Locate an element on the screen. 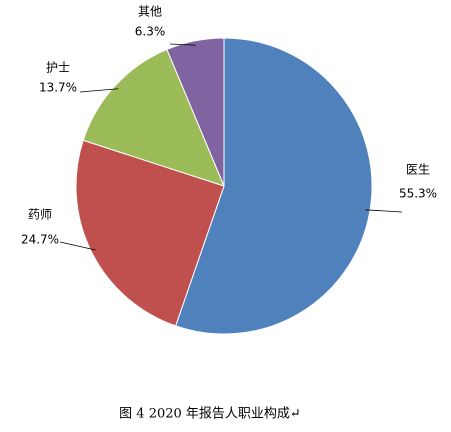 This screenshot has height=432, width=451. slice-value-label: 55.3% is located at coordinates (418, 194).